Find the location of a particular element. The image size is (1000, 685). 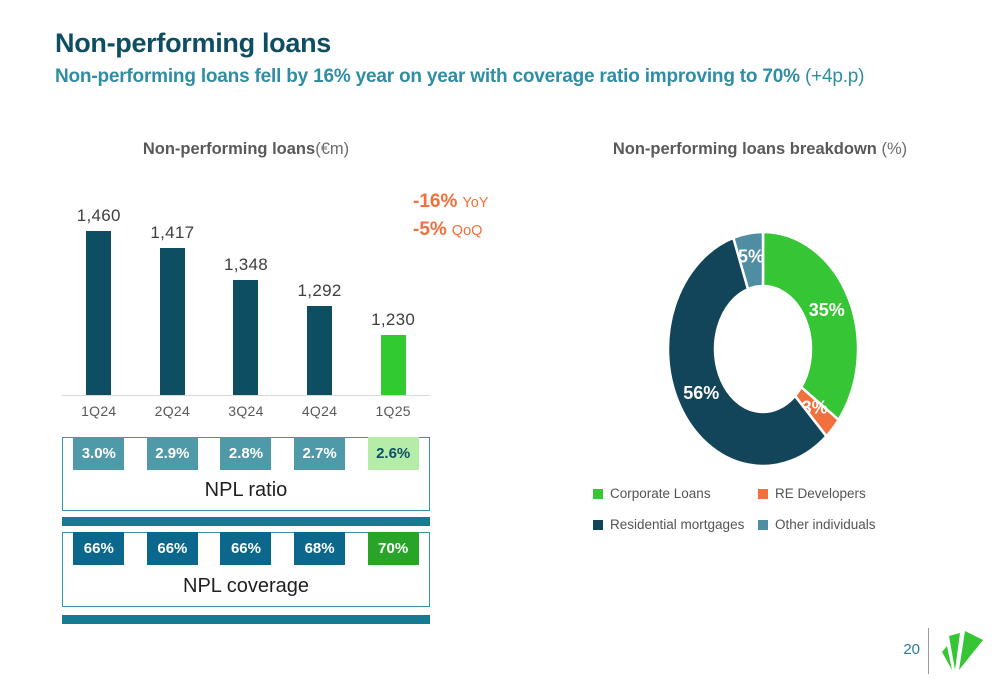

donut-slice-corporate-loans is located at coordinates (810, 326).